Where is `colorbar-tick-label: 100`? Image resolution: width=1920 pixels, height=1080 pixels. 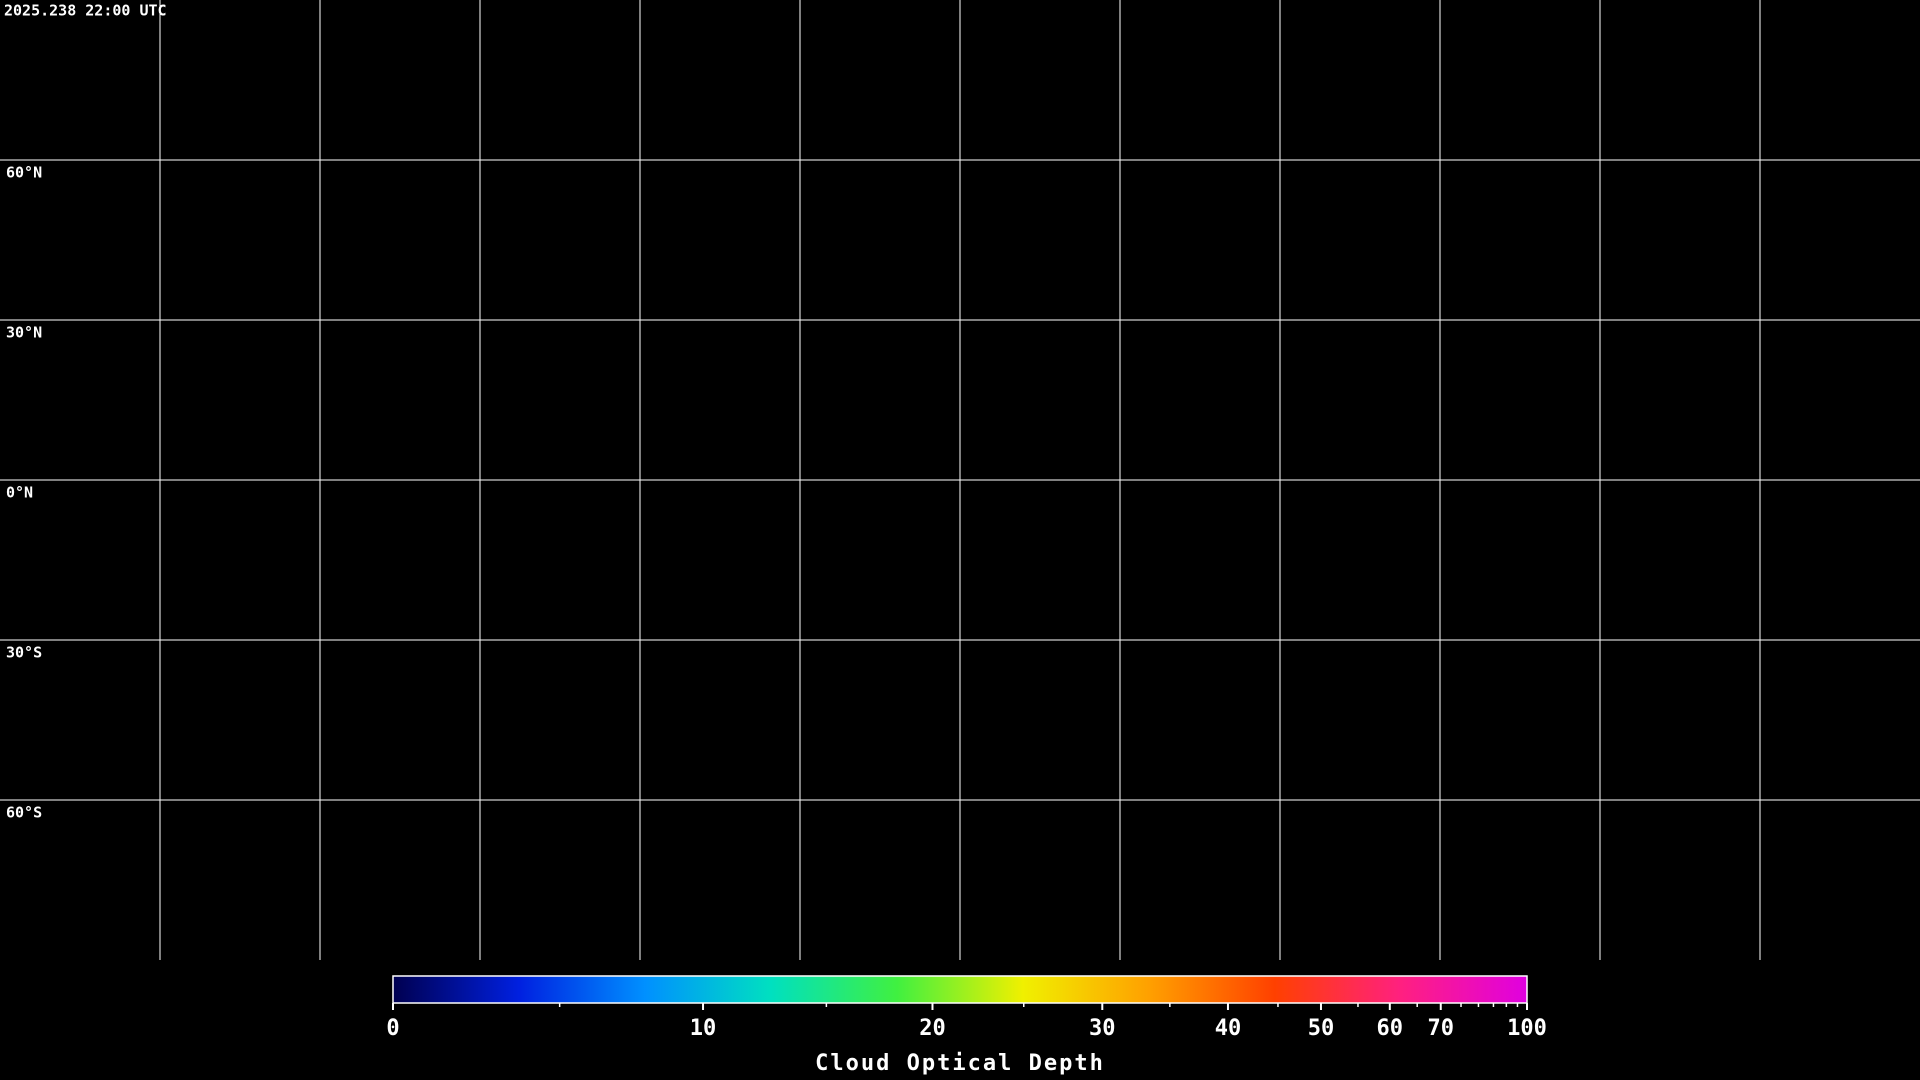 colorbar-tick-label: 100 is located at coordinates (1527, 1028).